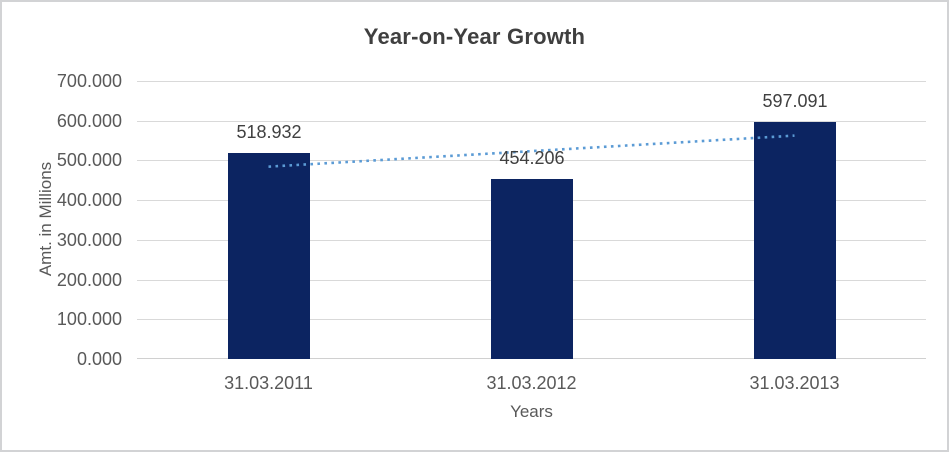 The image size is (949, 452). What do you see at coordinates (89, 200) in the screenshot?
I see `y-axis-tick-label: 400.000` at bounding box center [89, 200].